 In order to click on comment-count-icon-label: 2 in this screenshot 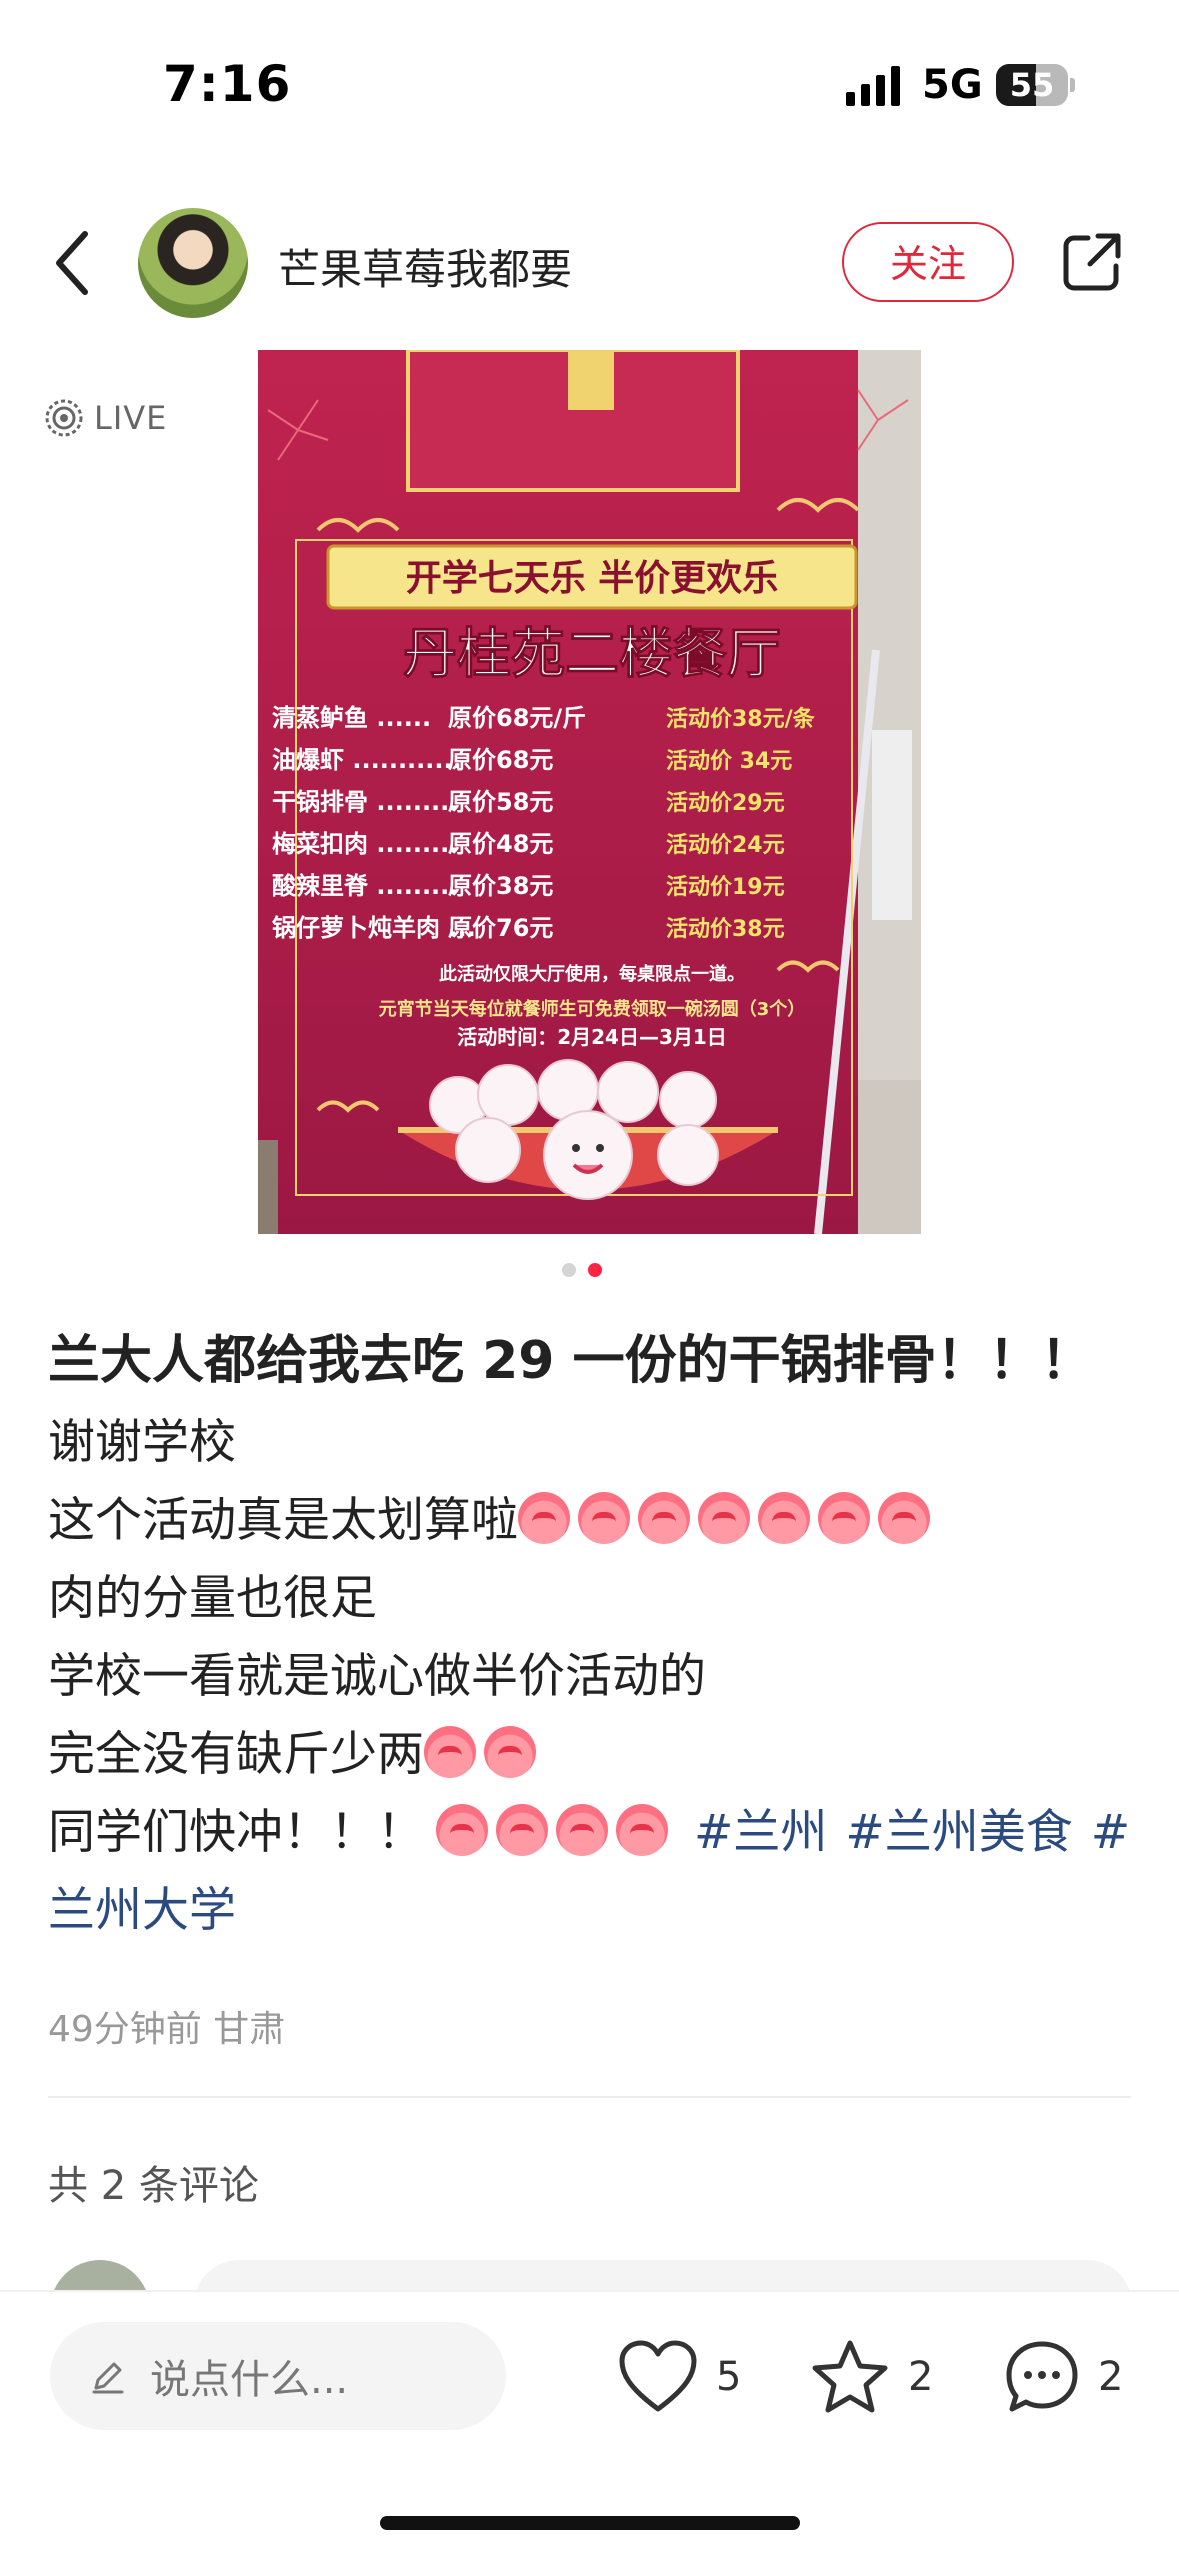, I will do `click(1111, 2377)`.